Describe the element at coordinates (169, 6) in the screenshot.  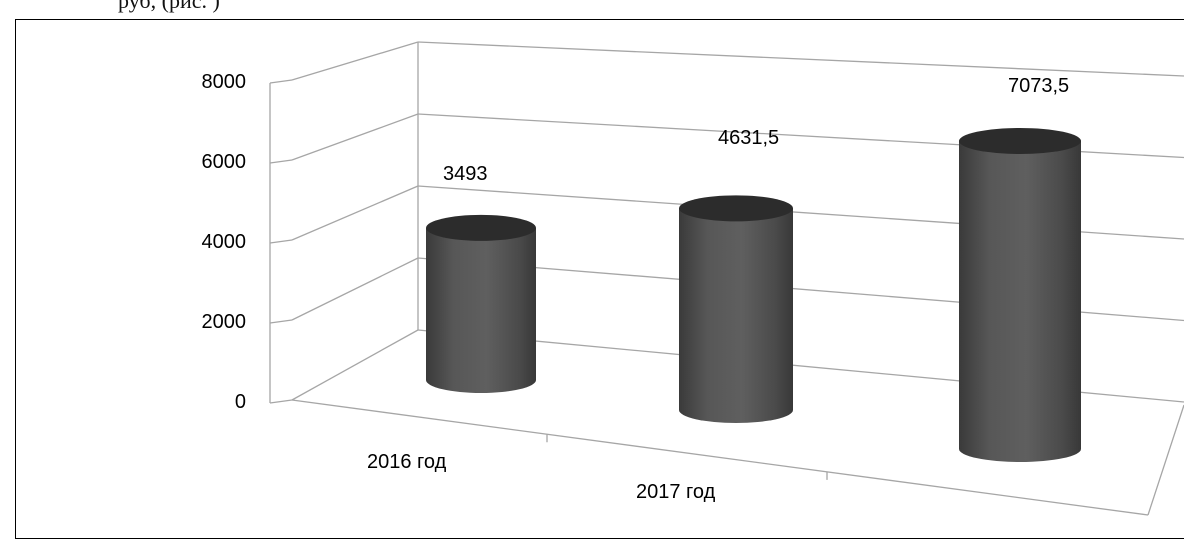
I see `clipped-heading-text: руб, (рис. )` at that location.